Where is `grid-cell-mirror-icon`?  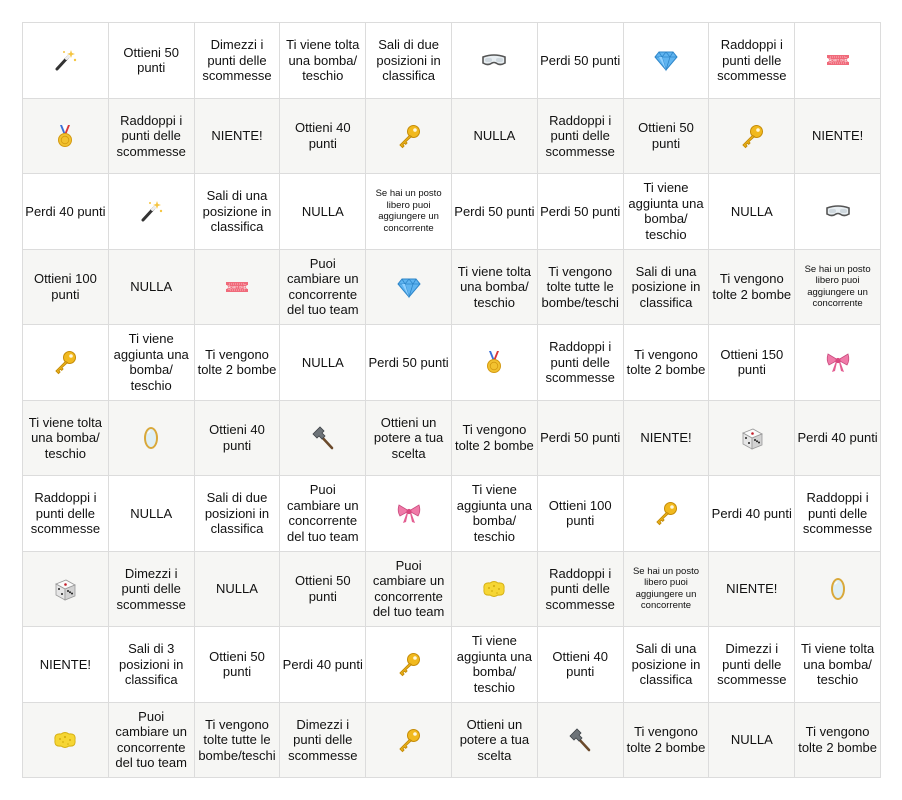 grid-cell-mirror-icon is located at coordinates (838, 589).